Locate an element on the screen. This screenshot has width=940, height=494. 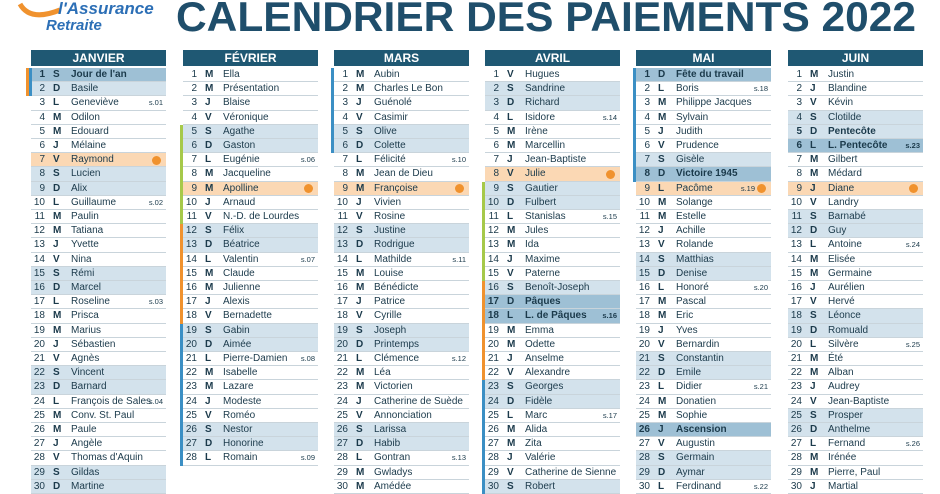
saint-name: Prisca is located at coordinates (85, 316).